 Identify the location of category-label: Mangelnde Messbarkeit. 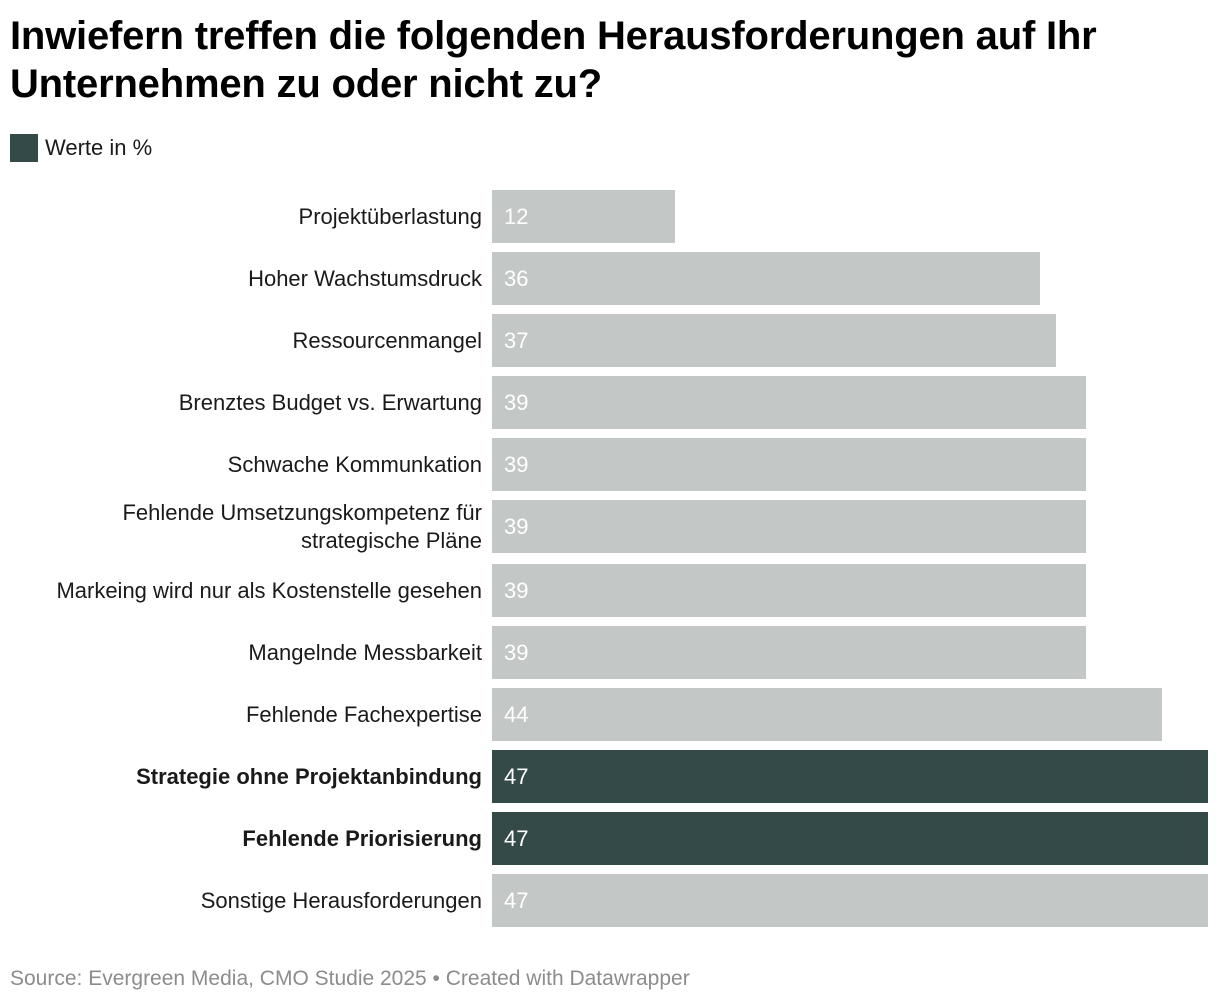
(242, 652).